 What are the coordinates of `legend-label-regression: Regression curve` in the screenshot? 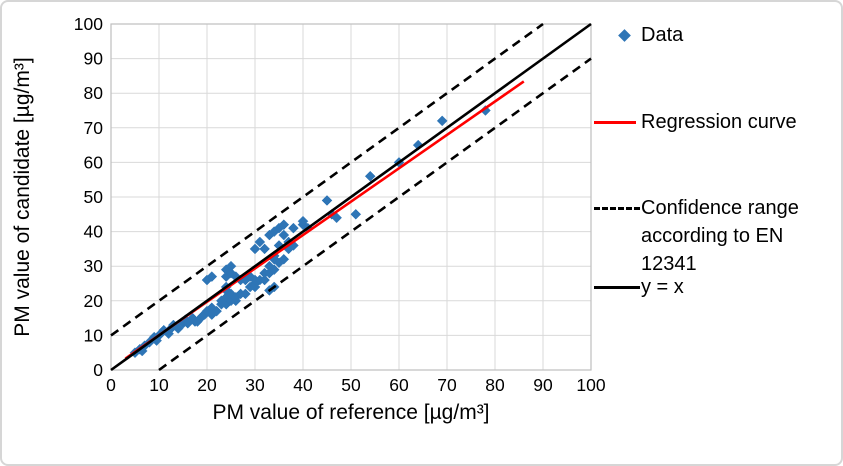 It's located at (719, 122).